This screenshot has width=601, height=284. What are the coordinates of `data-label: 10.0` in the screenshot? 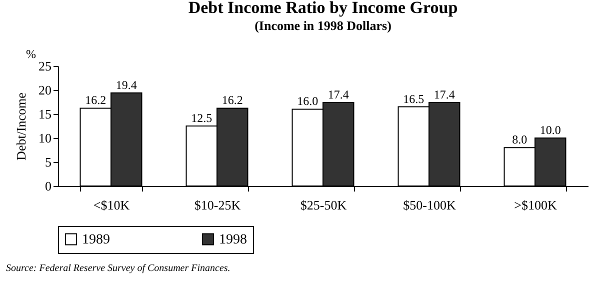 It's located at (550, 130).